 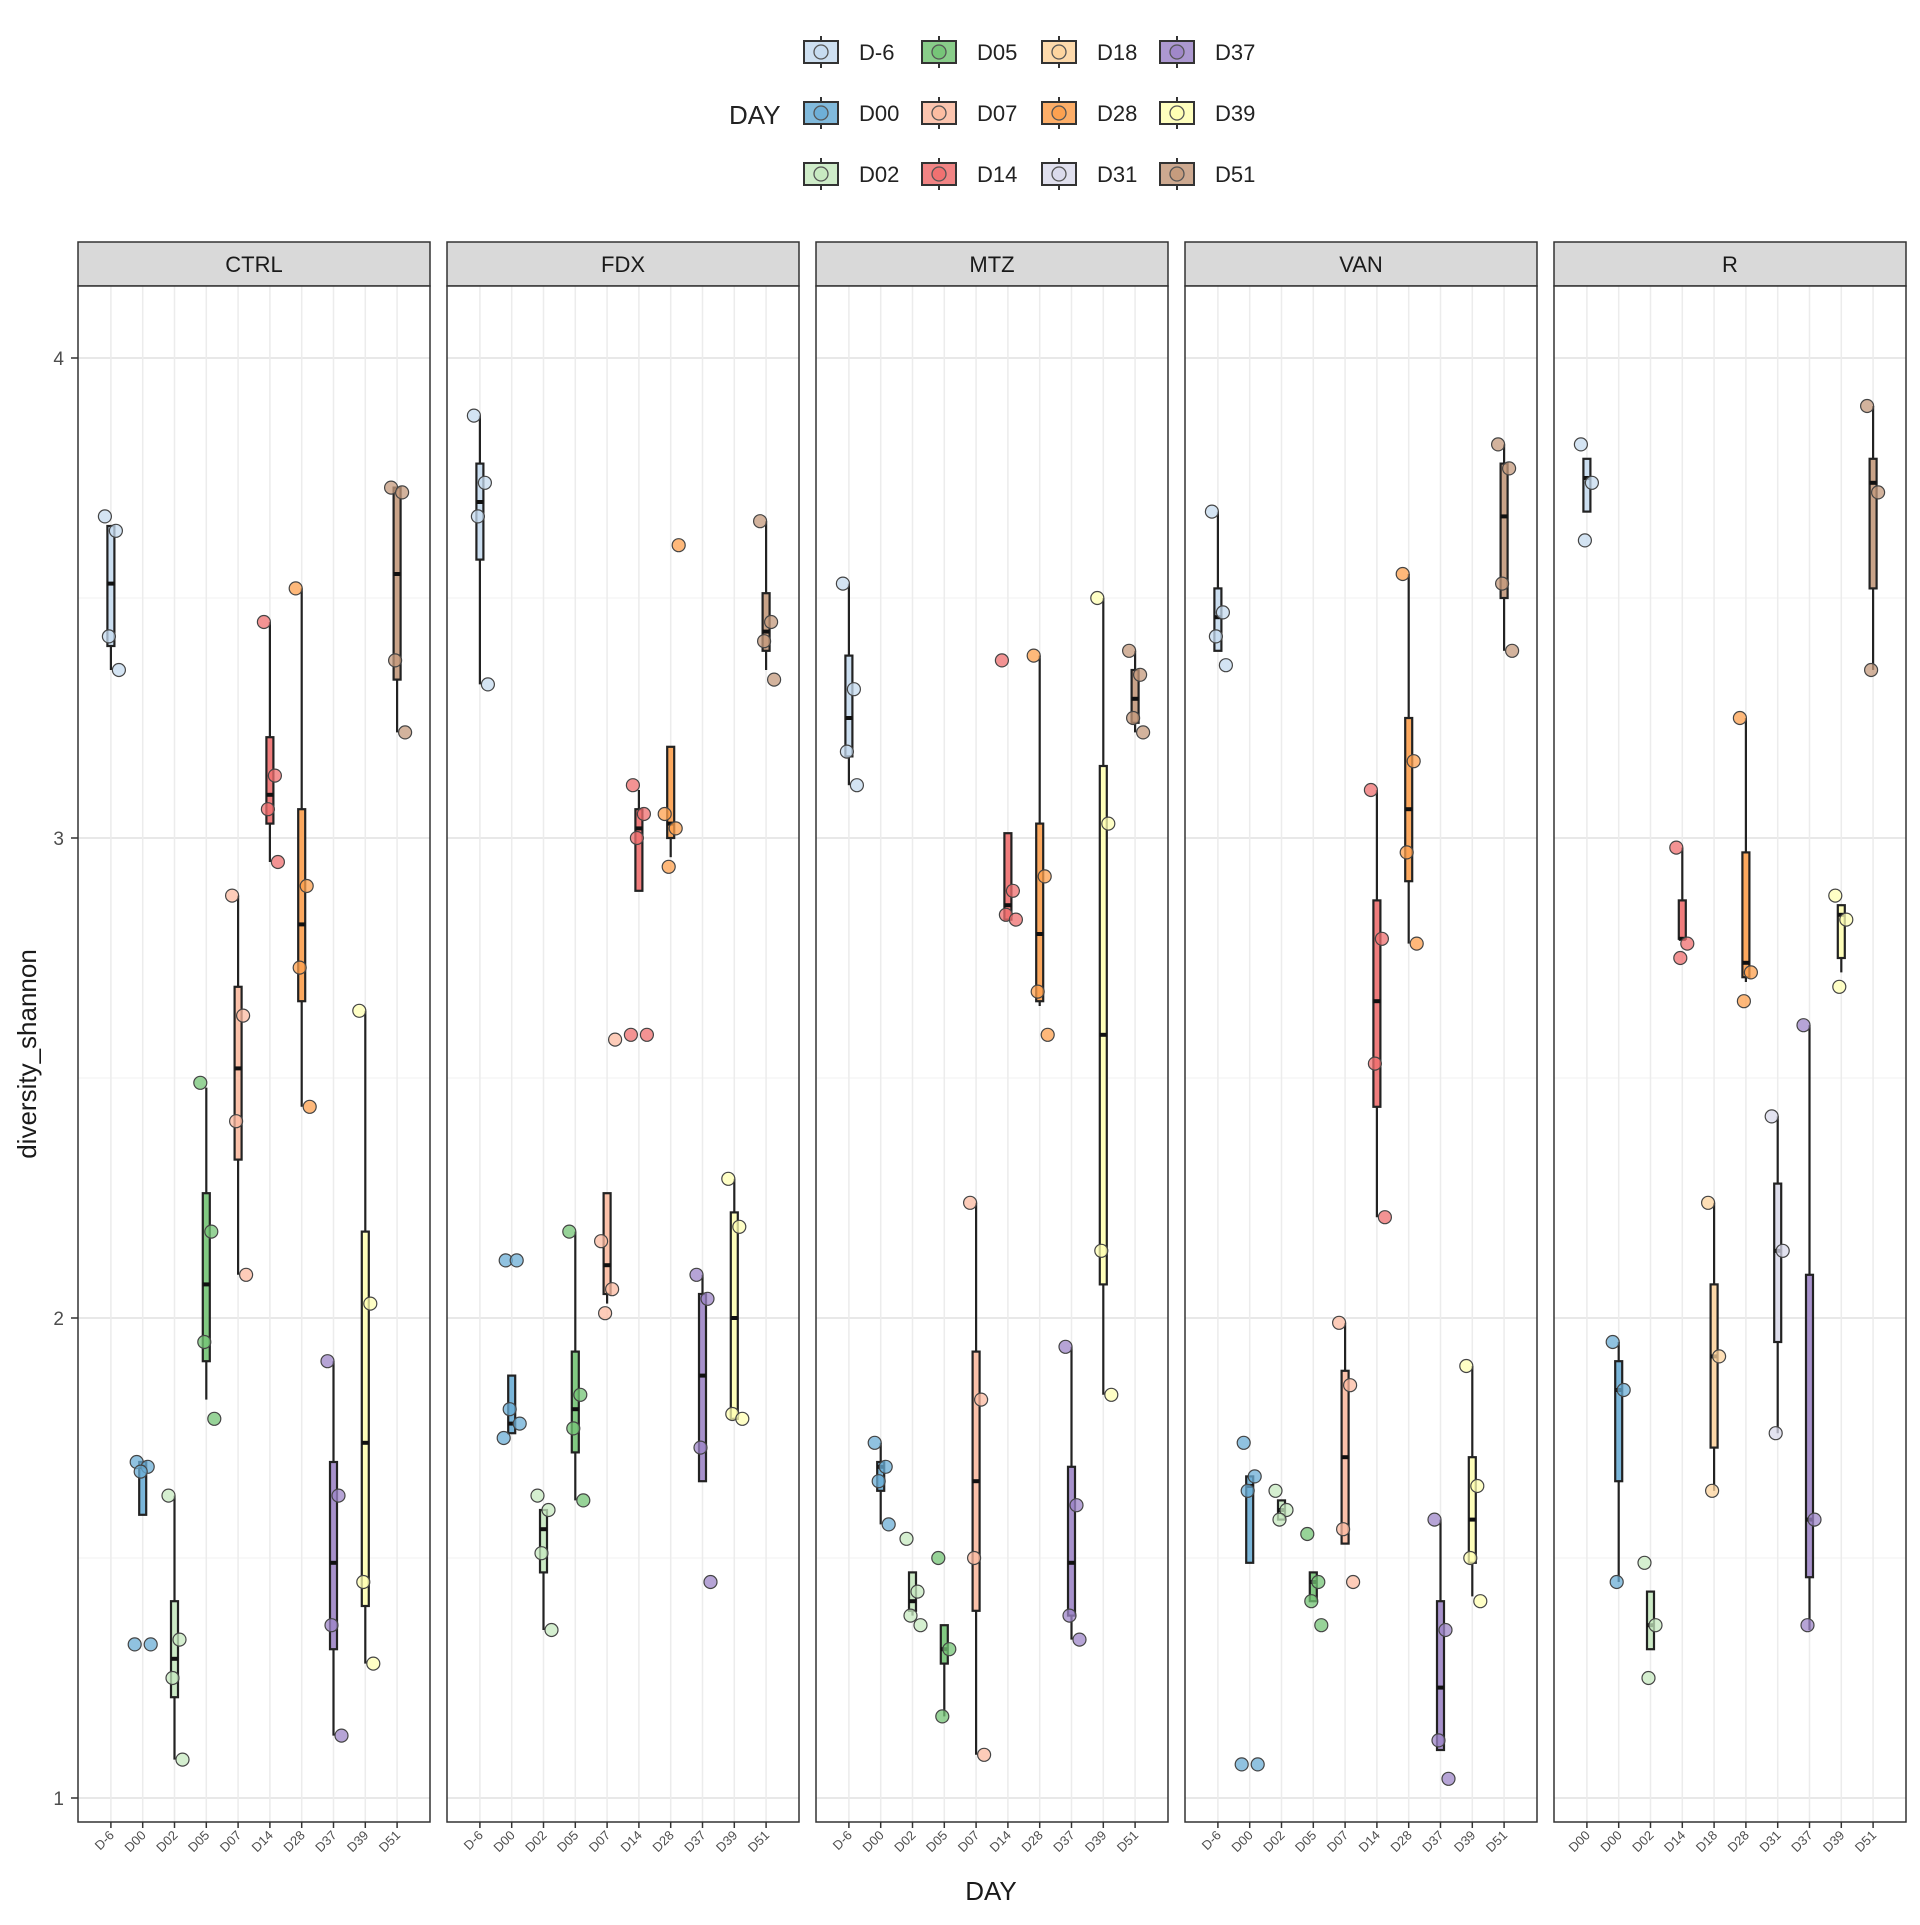 What do you see at coordinates (1464, 1841) in the screenshot?
I see `x-tick-label: D39` at bounding box center [1464, 1841].